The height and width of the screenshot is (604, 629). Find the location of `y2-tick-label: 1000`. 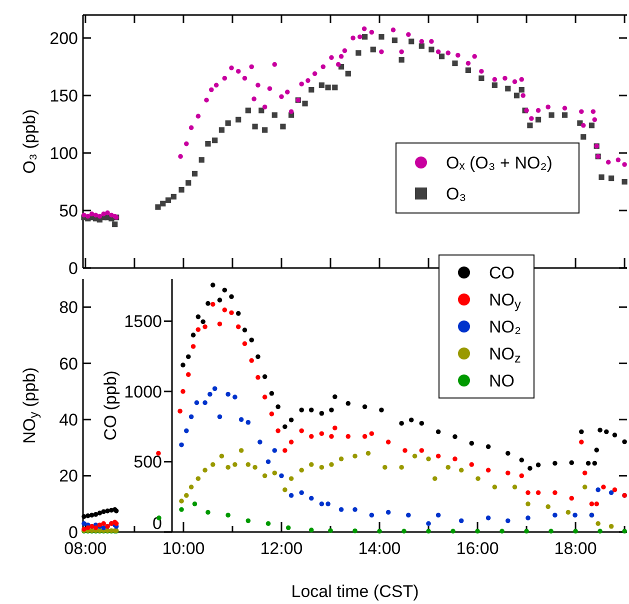

y2-tick-label: 1000 is located at coordinates (143, 392).